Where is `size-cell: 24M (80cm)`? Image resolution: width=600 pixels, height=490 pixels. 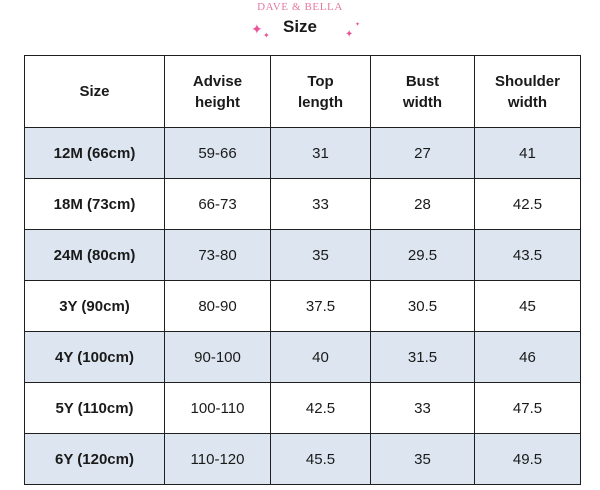
size-cell: 24M (80cm) is located at coordinates (94, 255).